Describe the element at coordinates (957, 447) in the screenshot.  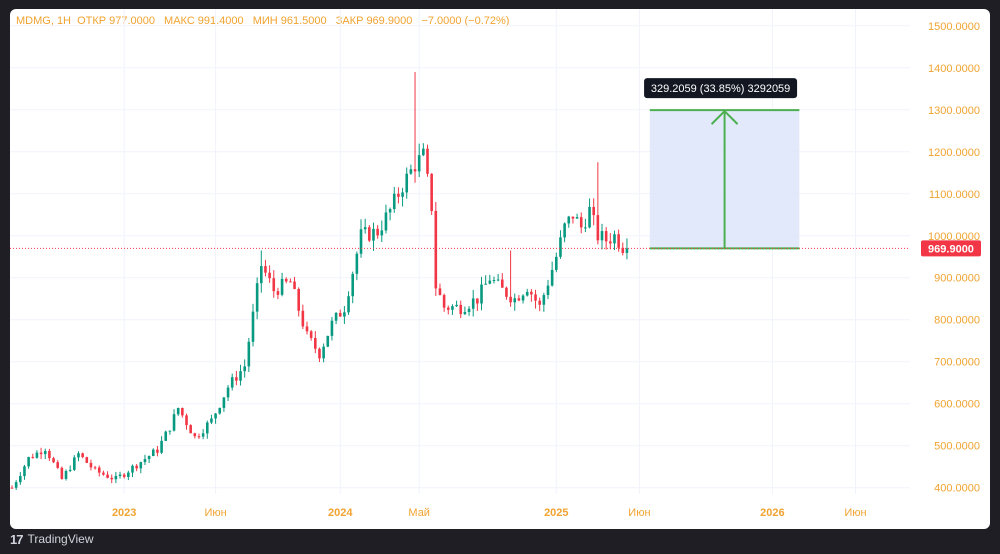
I see `y-tick-label: 500.0000` at that location.